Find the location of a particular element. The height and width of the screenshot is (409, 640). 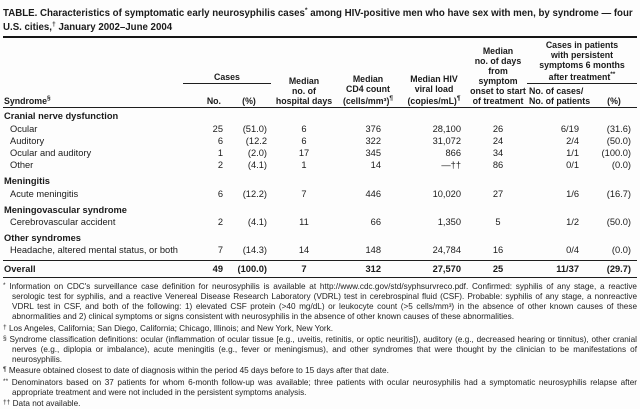

col-header-cases-group: Cases is located at coordinates (227, 61).